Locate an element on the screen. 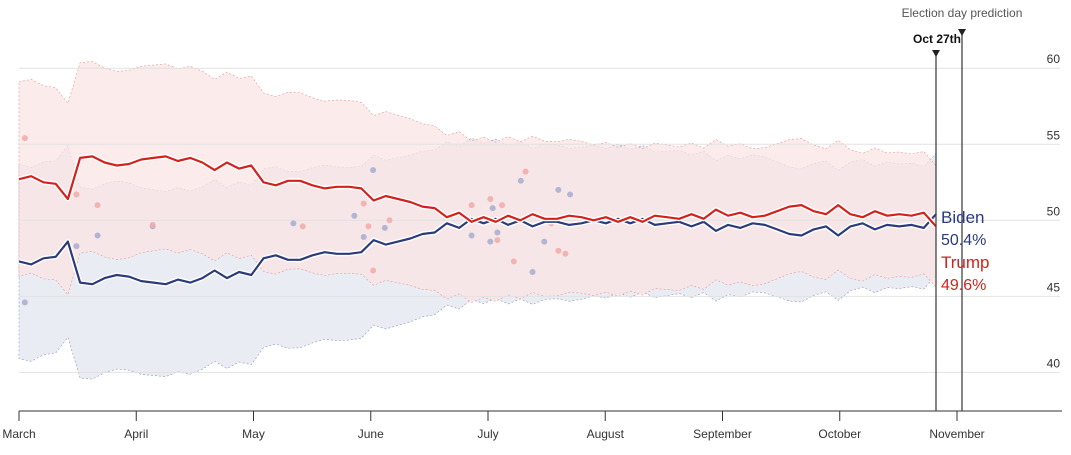 The image size is (1071, 455). y-tick-label: 55 is located at coordinates (1054, 135).